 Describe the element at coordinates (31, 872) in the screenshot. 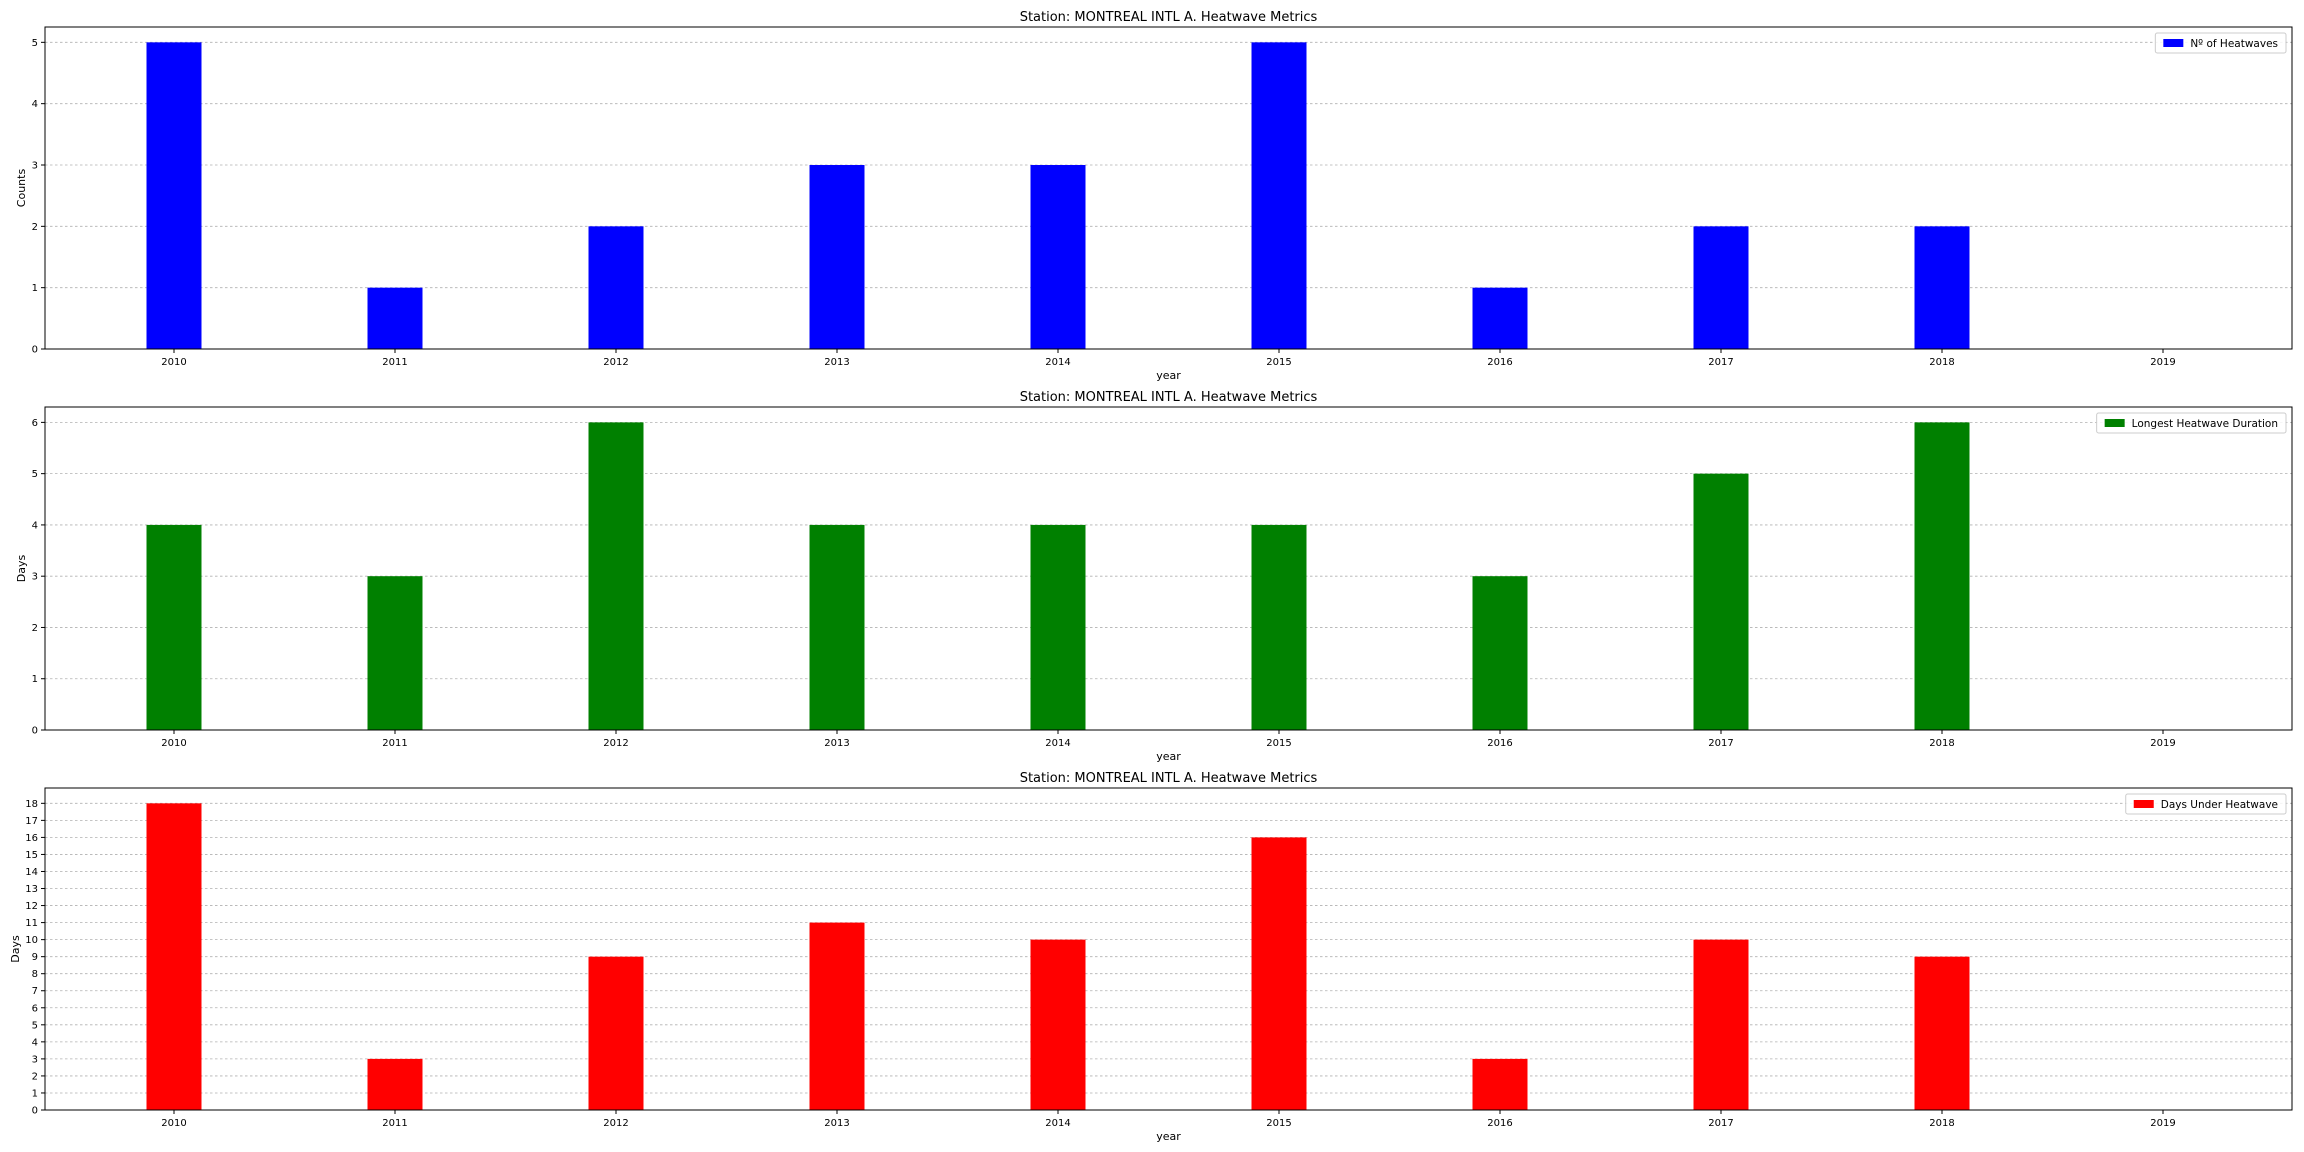

I see `y-tick-label: 14` at that location.